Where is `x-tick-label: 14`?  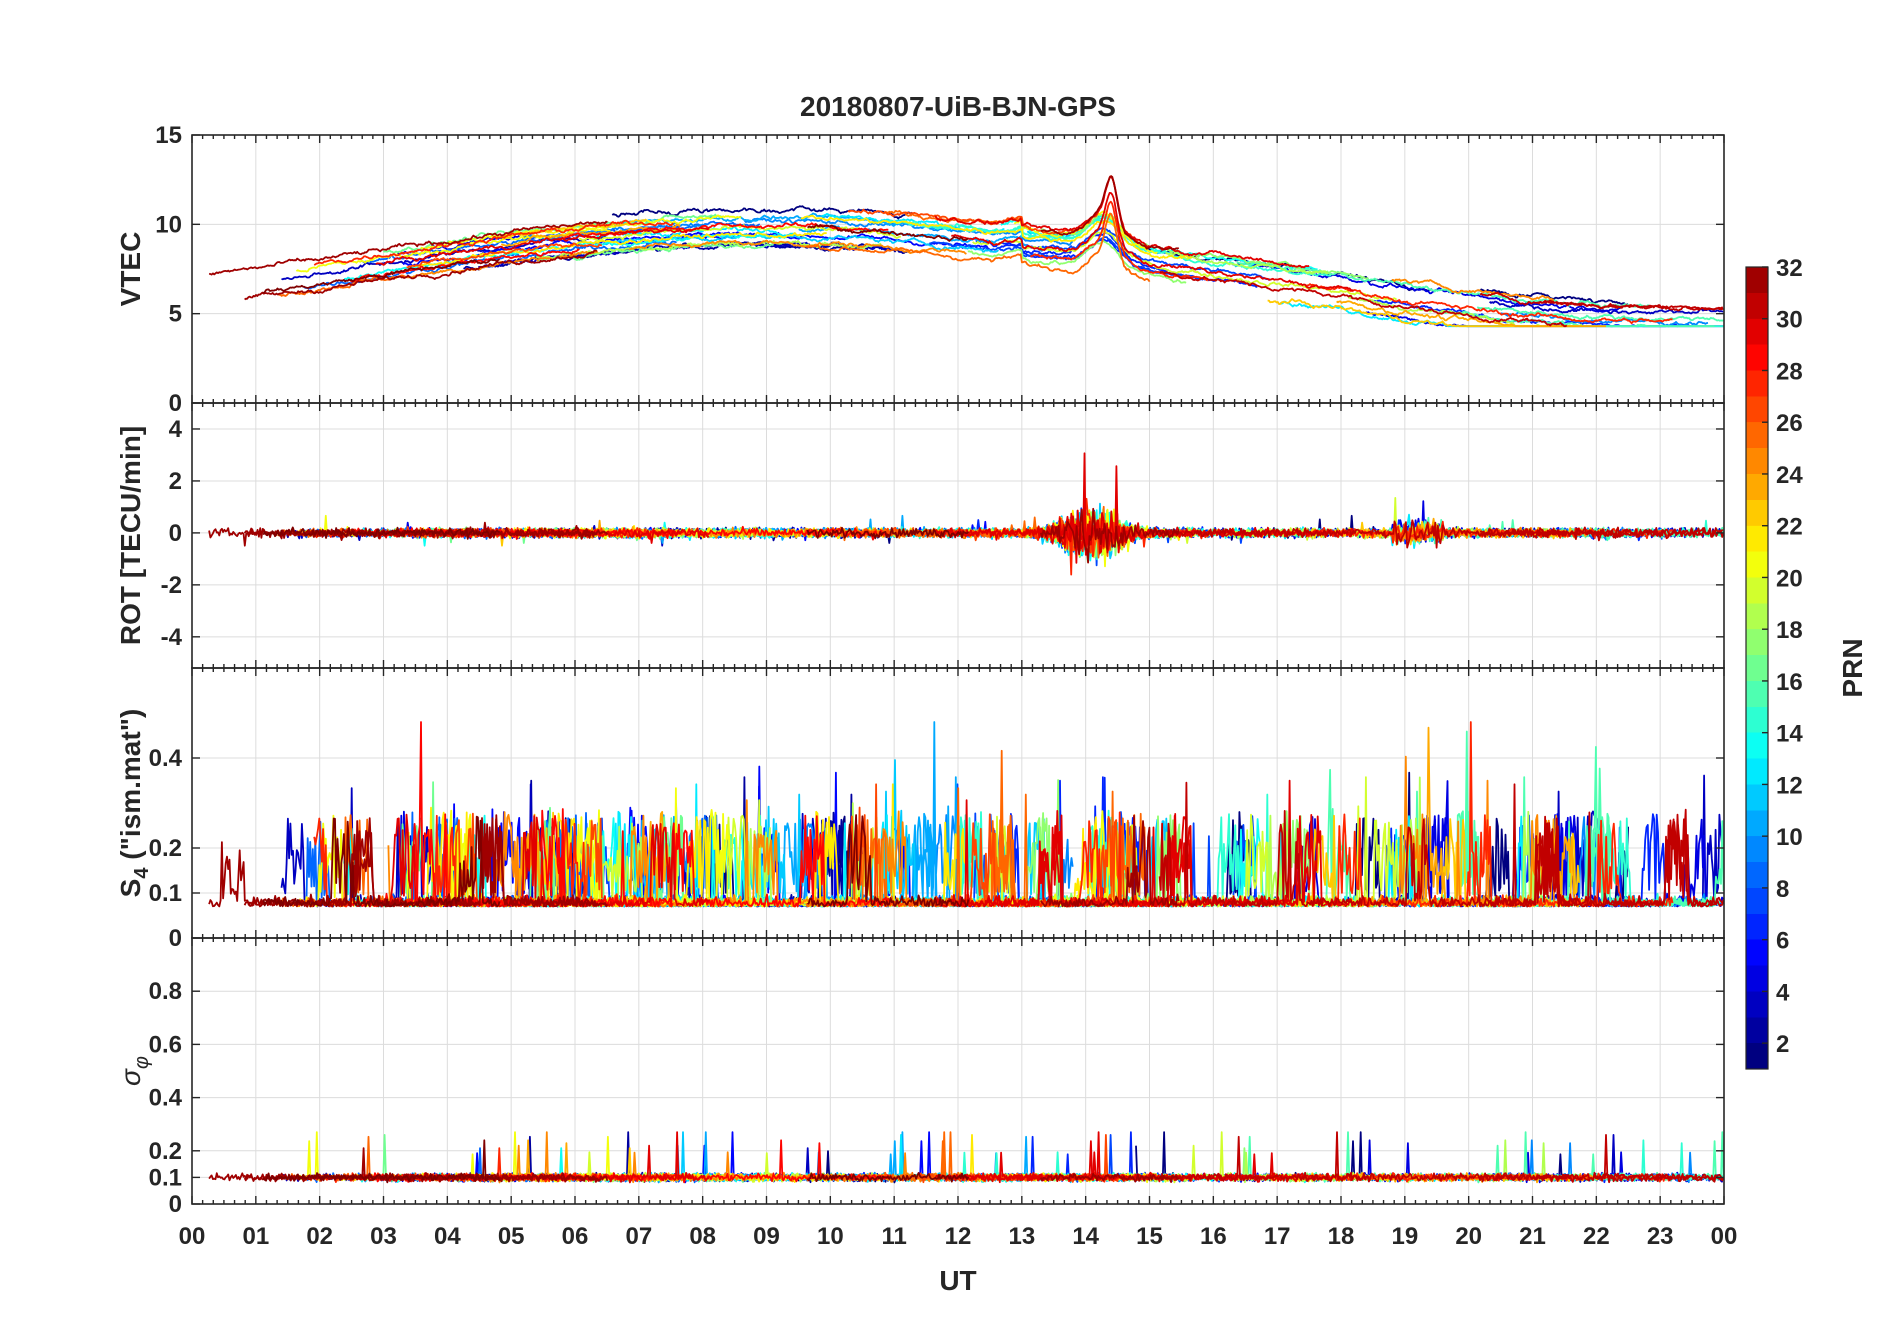
x-tick-label: 14 is located at coordinates (1085, 1236).